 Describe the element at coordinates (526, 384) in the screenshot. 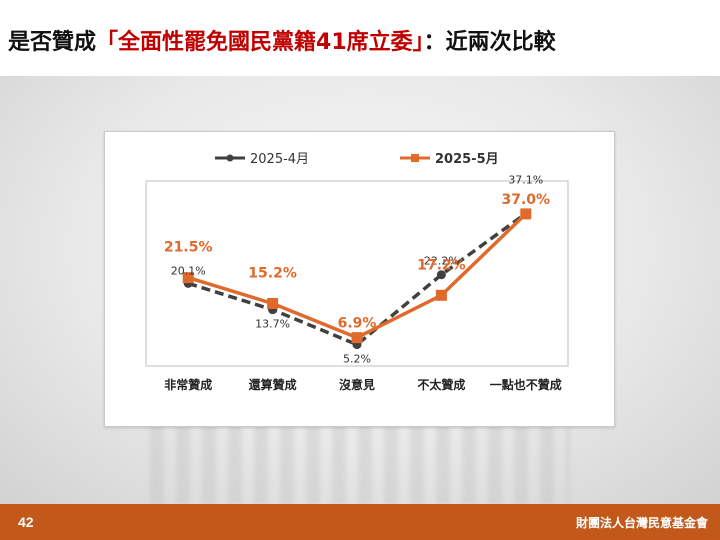

I see `x-tick-label-4: 一點也不贊成` at that location.